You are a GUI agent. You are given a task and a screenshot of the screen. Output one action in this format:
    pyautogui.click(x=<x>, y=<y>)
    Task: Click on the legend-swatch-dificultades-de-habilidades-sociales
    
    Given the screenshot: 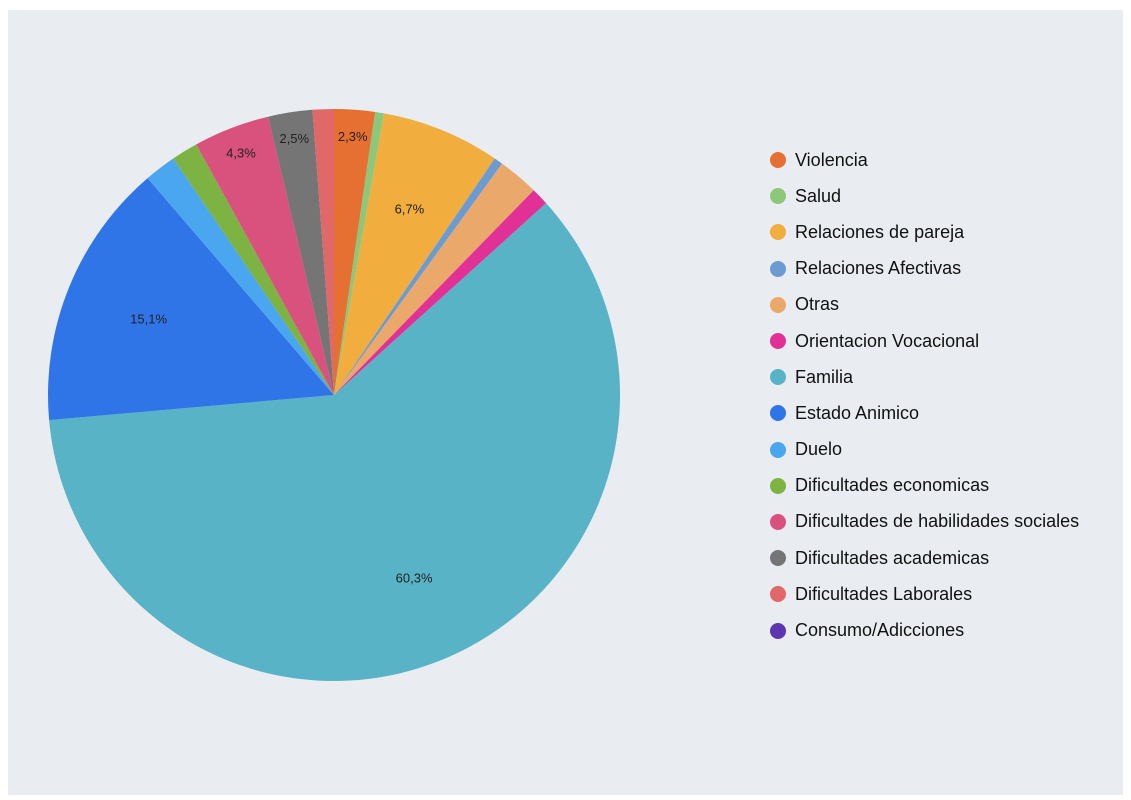 What is the action you would take?
    pyautogui.click(x=778, y=521)
    